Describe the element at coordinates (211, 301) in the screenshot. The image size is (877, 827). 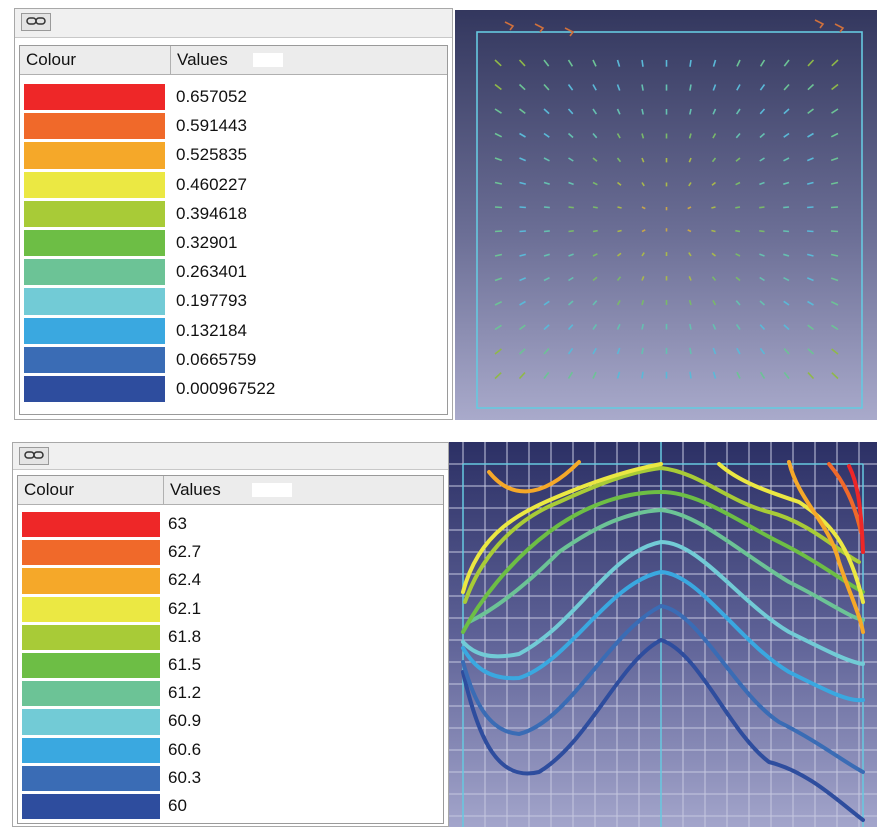
I see `legend-value: 0.197793` at that location.